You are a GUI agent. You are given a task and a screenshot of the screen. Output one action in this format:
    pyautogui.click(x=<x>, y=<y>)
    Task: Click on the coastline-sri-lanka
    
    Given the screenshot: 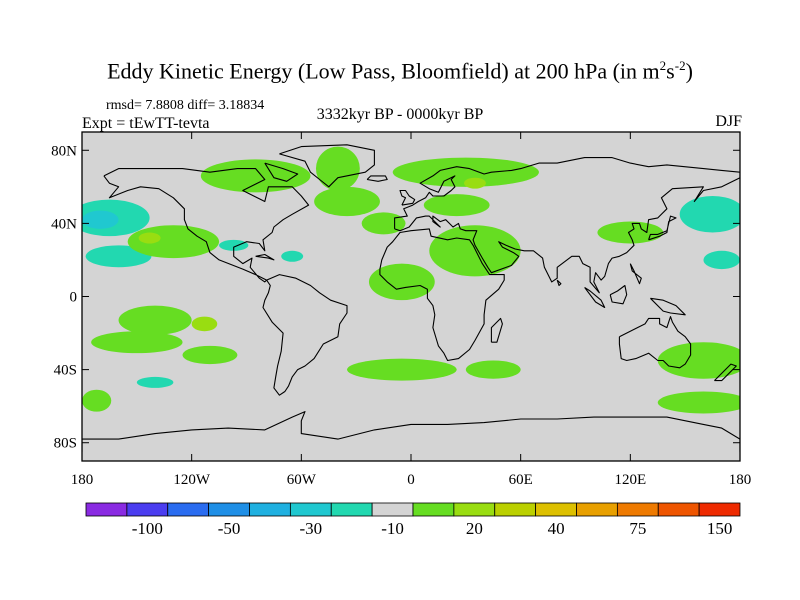 What is the action you would take?
    pyautogui.click(x=559, y=283)
    